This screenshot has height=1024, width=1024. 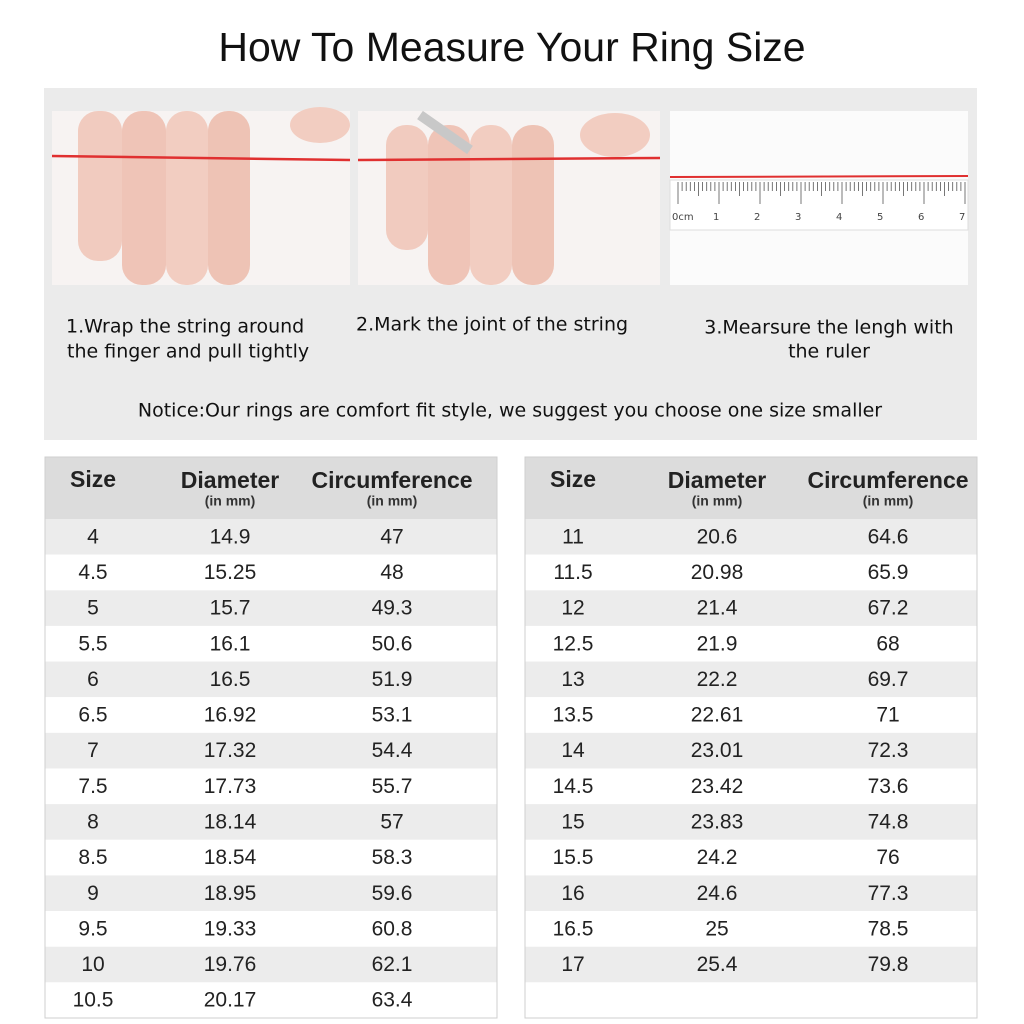 I want to click on table-cell: 21.9, so click(x=717, y=643).